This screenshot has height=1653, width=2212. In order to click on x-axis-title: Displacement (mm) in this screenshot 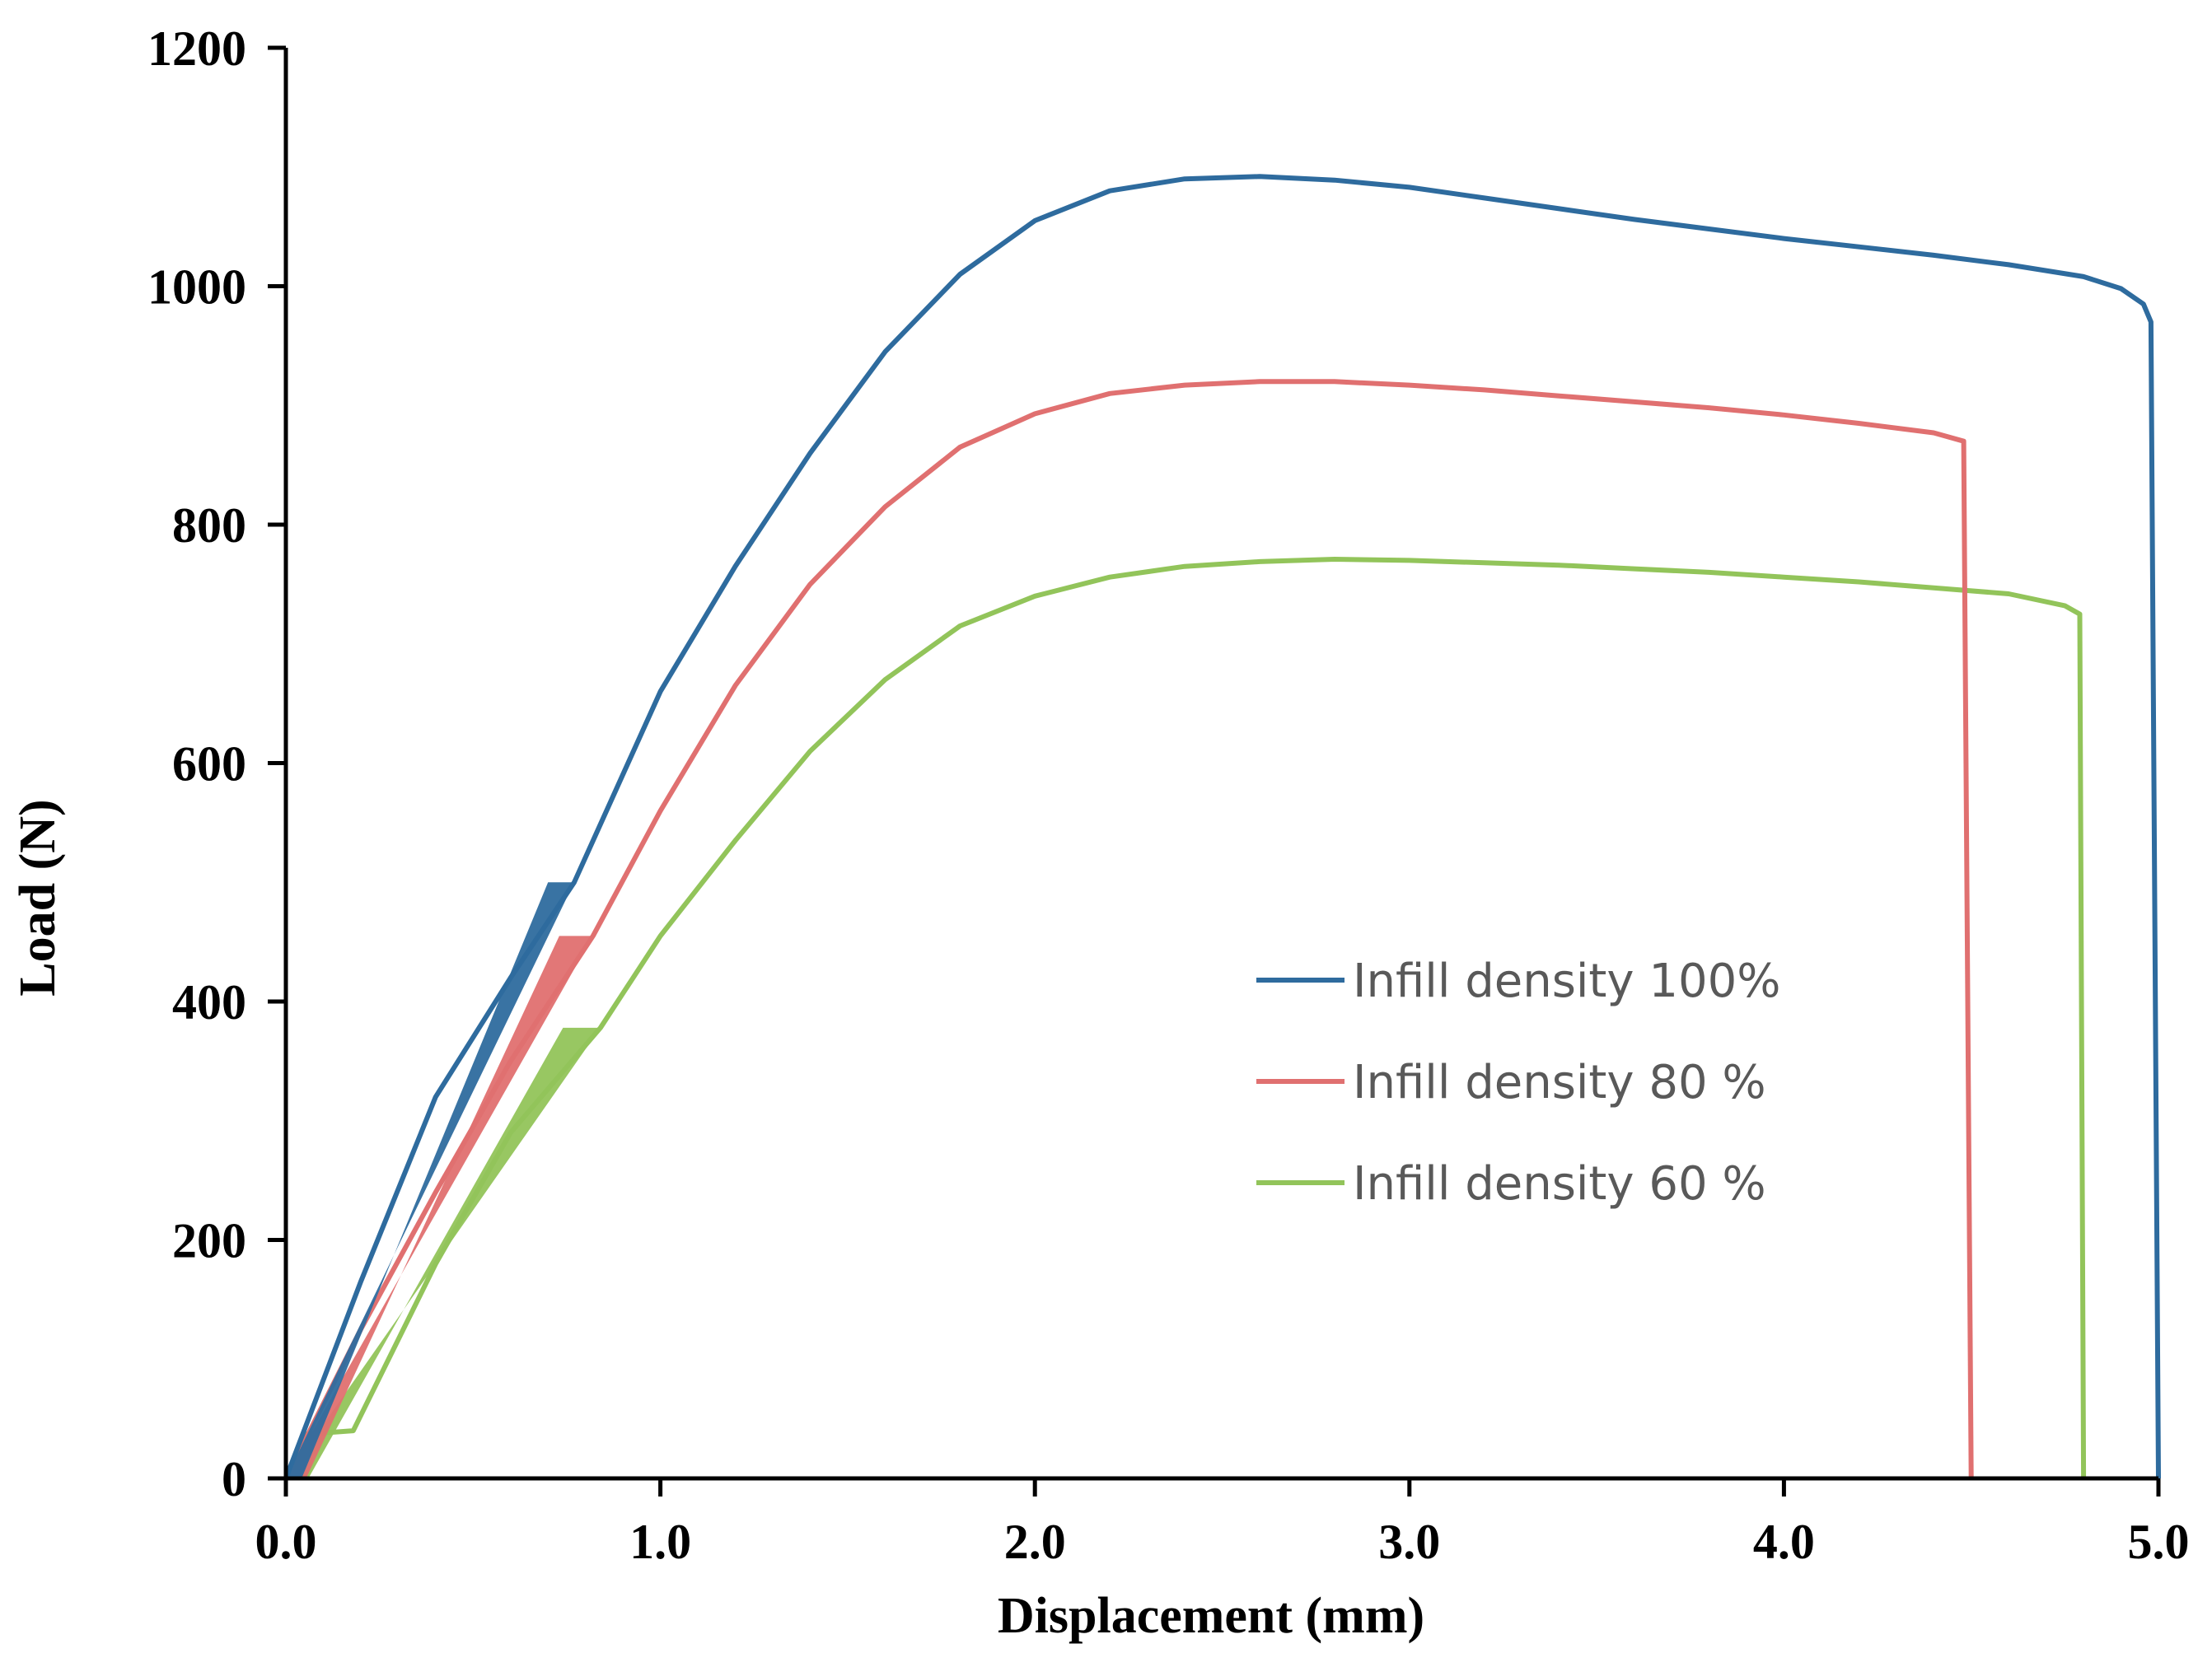, I will do `click(1211, 1616)`.